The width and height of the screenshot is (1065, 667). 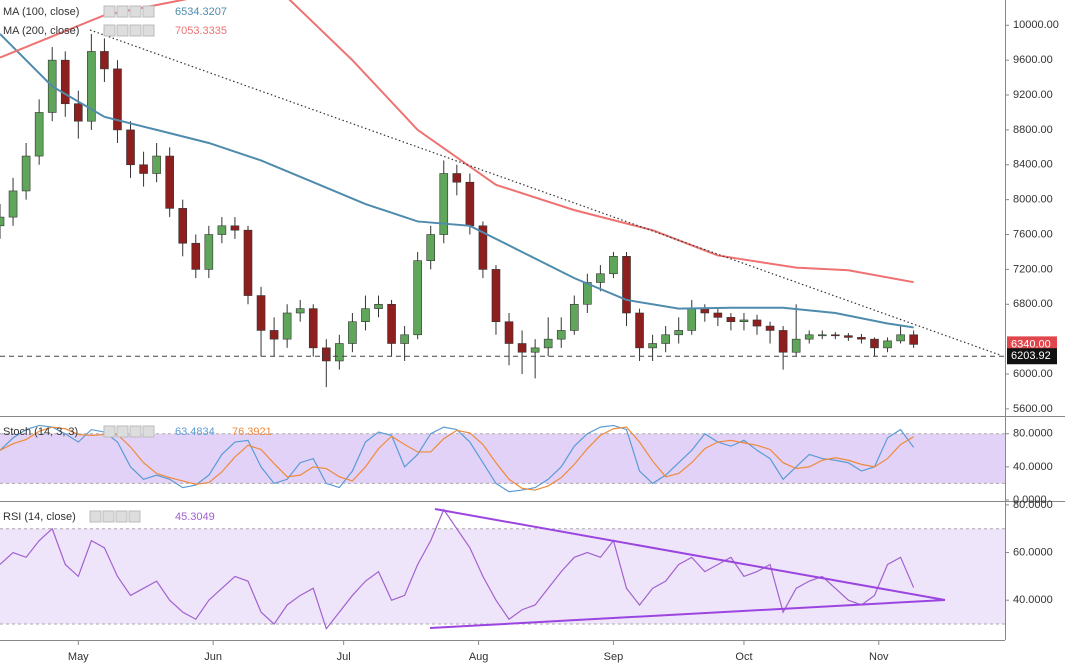 I want to click on legend-name: Stoch (14, 3, 3), so click(x=40, y=432).